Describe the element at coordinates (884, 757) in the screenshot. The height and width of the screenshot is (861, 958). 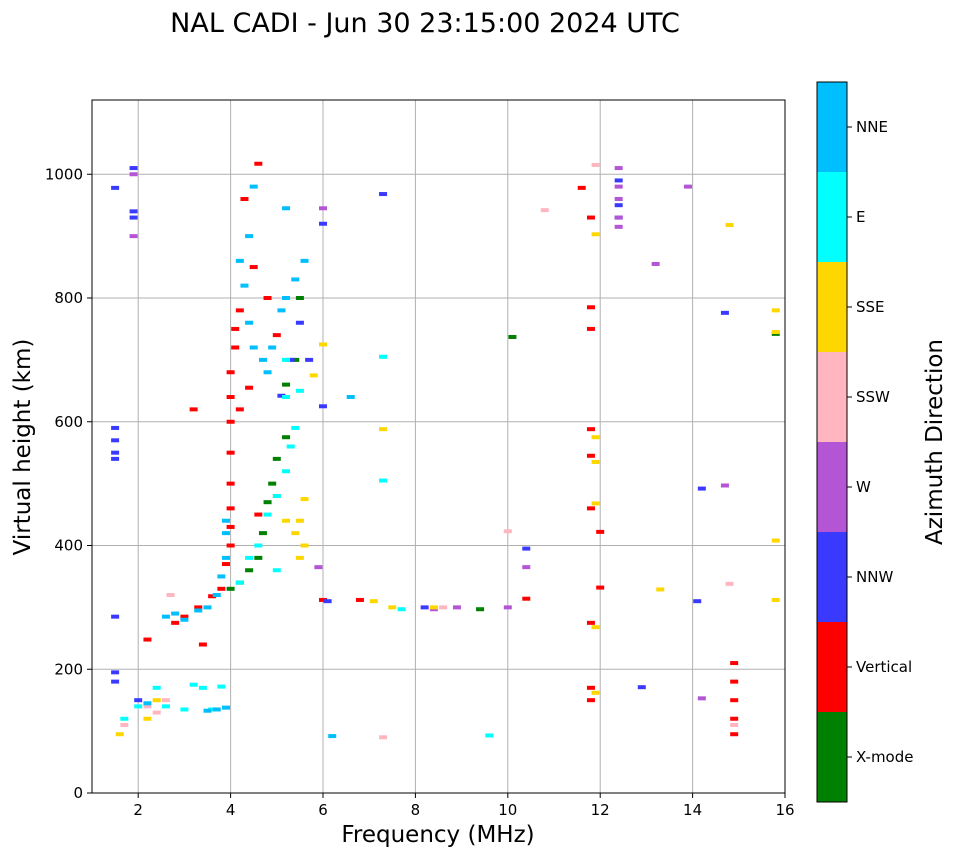
I see `colorbar-tick-label: X-mode` at that location.